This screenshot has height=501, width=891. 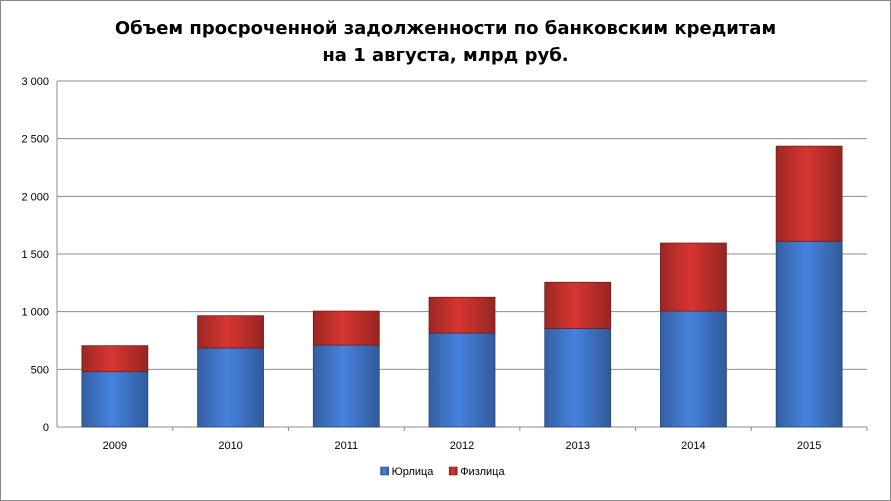 I want to click on bar-юрлица-2012, so click(x=462, y=380).